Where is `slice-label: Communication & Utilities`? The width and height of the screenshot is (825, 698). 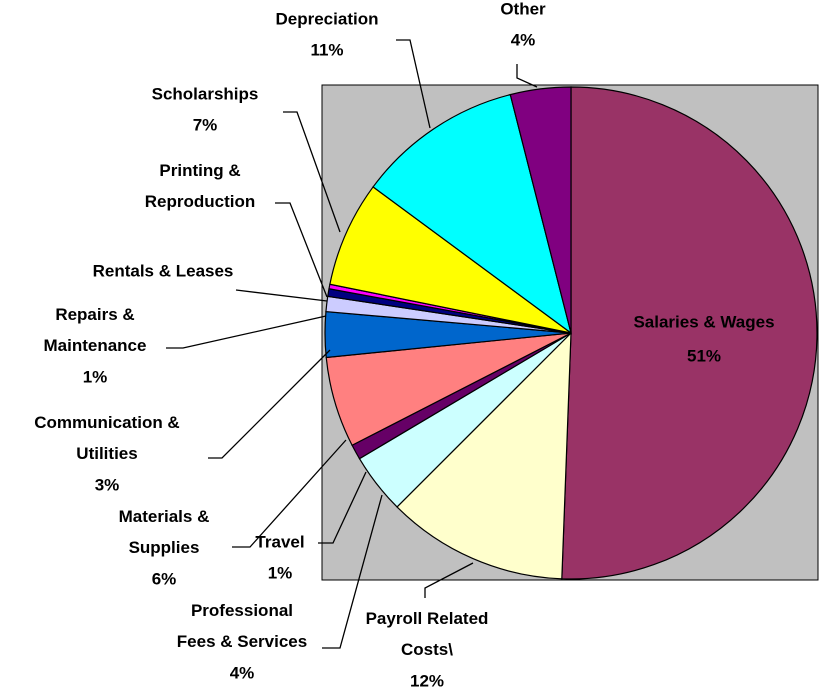 slice-label: Communication & Utilities is located at coordinates (106, 438).